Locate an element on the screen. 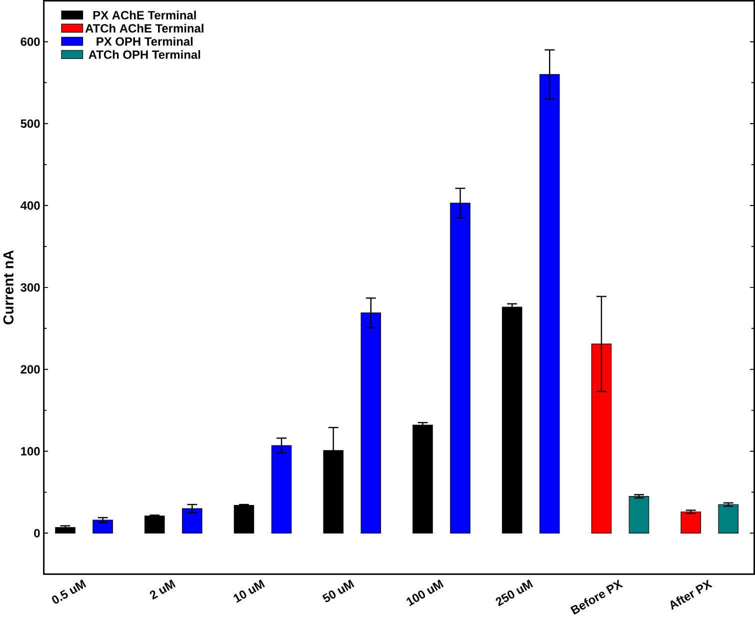 This screenshot has width=755, height=620. legend-label: PX AChE Terminal is located at coordinates (144, 15).